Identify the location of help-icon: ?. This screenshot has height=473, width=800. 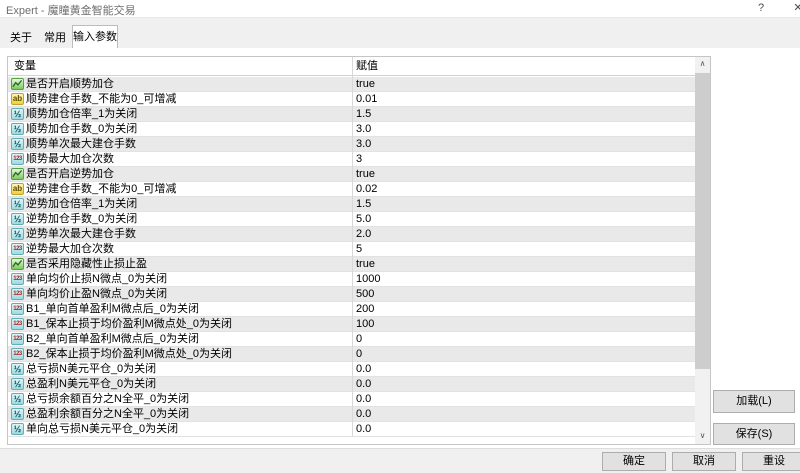
(761, 8).